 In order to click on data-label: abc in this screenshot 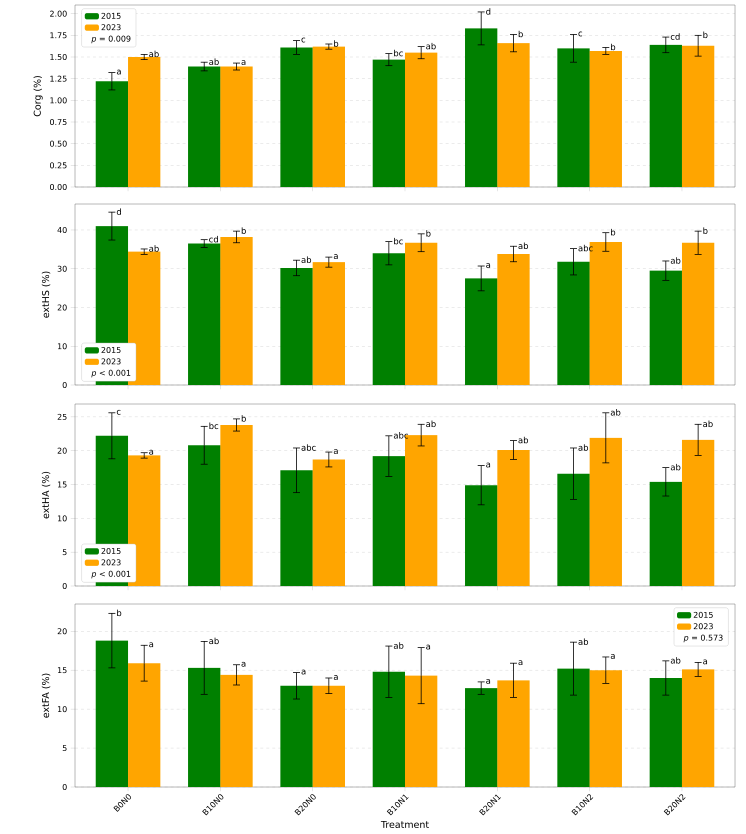, I will do `click(401, 435)`.